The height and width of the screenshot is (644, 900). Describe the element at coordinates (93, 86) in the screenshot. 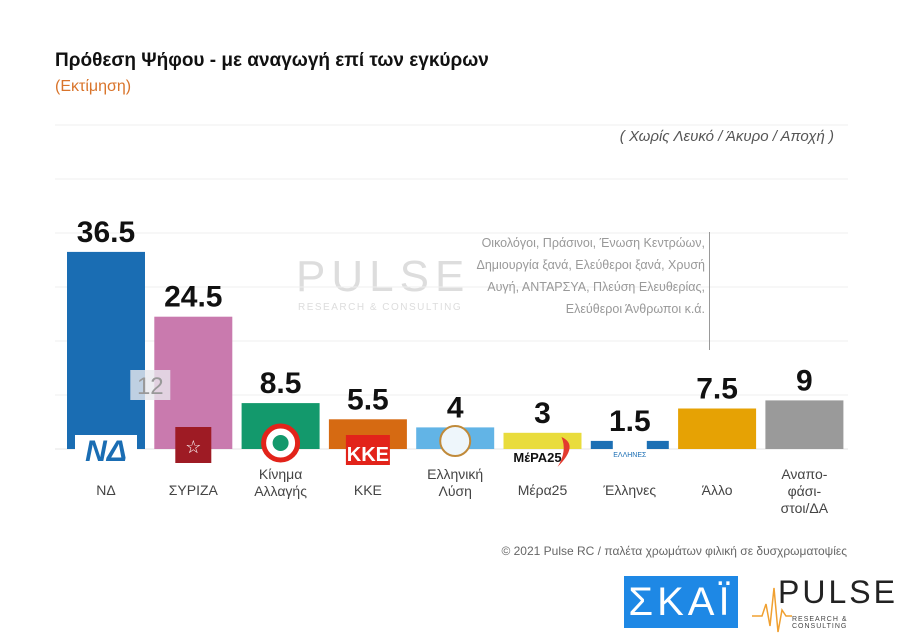

I see `chart-subtitle: (Εκτίμηση)` at that location.